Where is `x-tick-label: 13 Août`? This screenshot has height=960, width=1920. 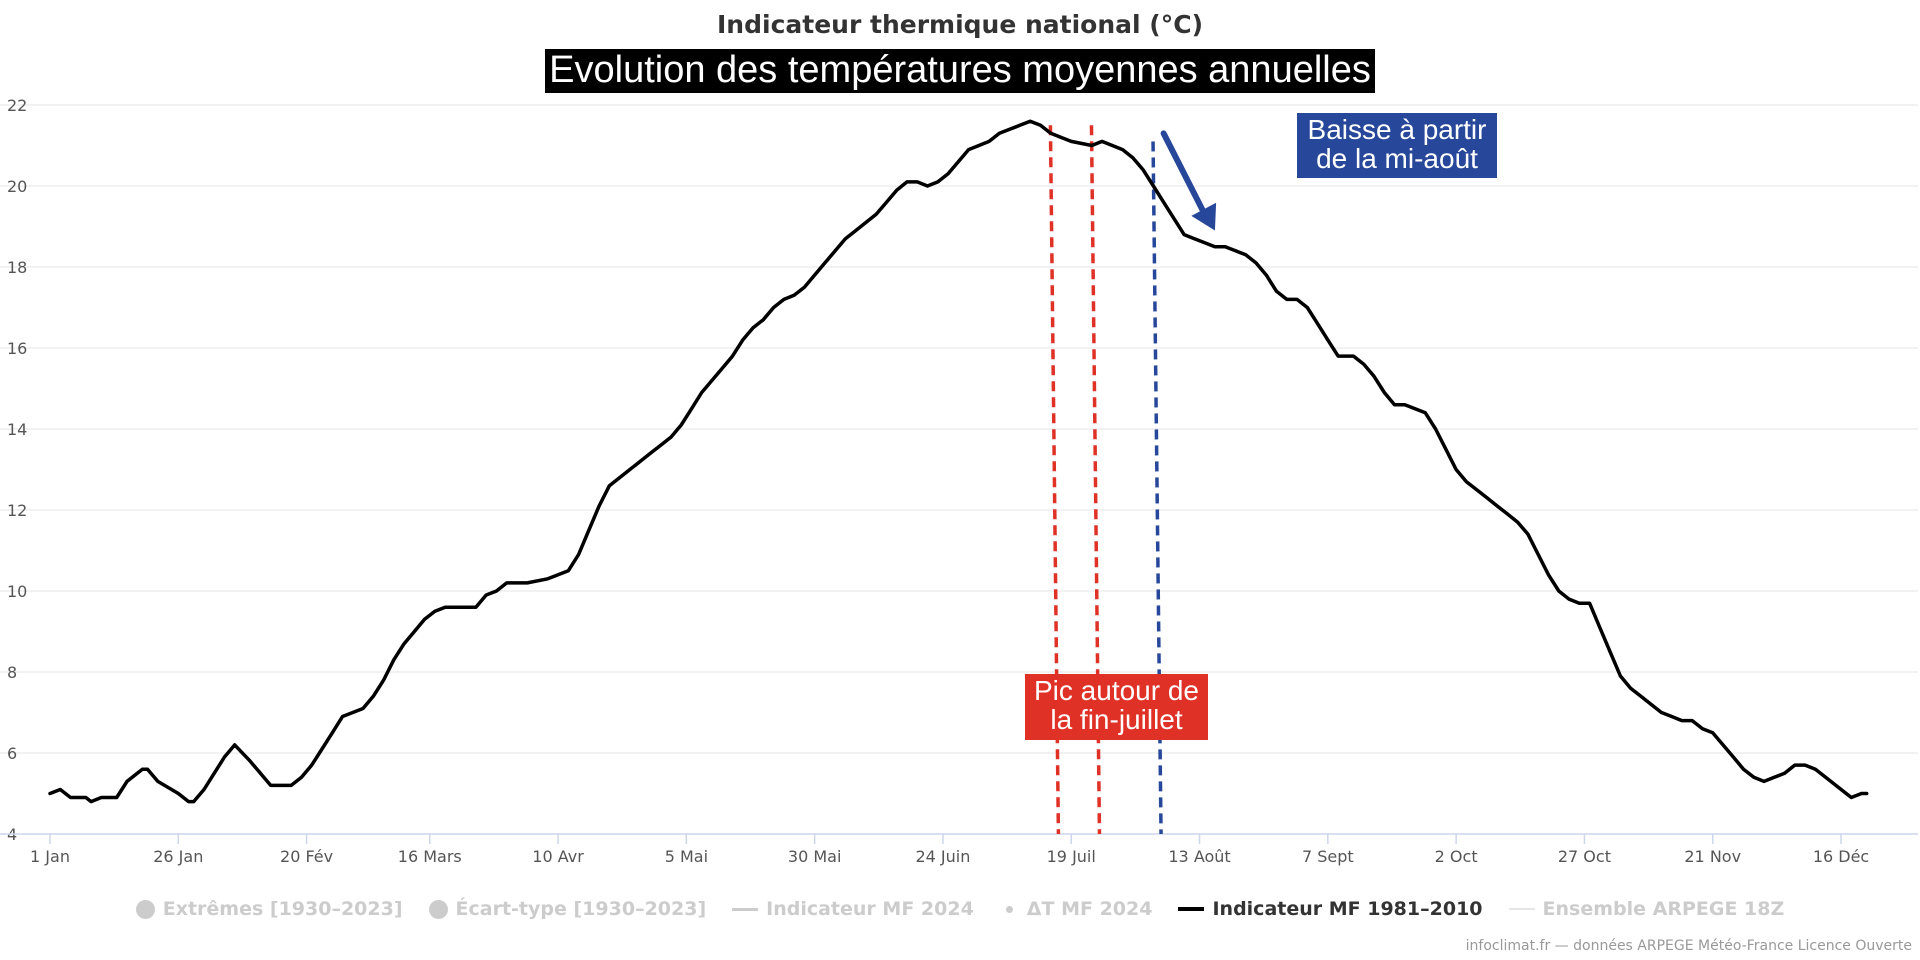 x-tick-label: 13 Août is located at coordinates (1199, 856).